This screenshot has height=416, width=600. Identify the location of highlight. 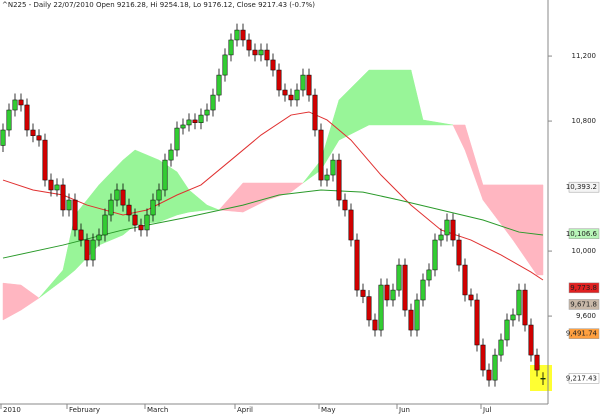
(541, 378).